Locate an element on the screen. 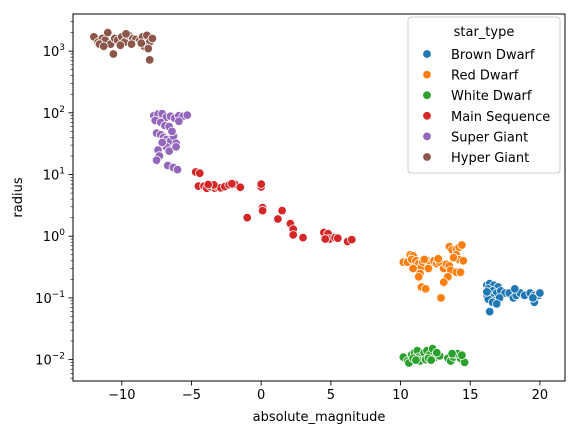 The image size is (579, 435). y-tick-label-3: 10¹ is located at coordinates (54, 175).